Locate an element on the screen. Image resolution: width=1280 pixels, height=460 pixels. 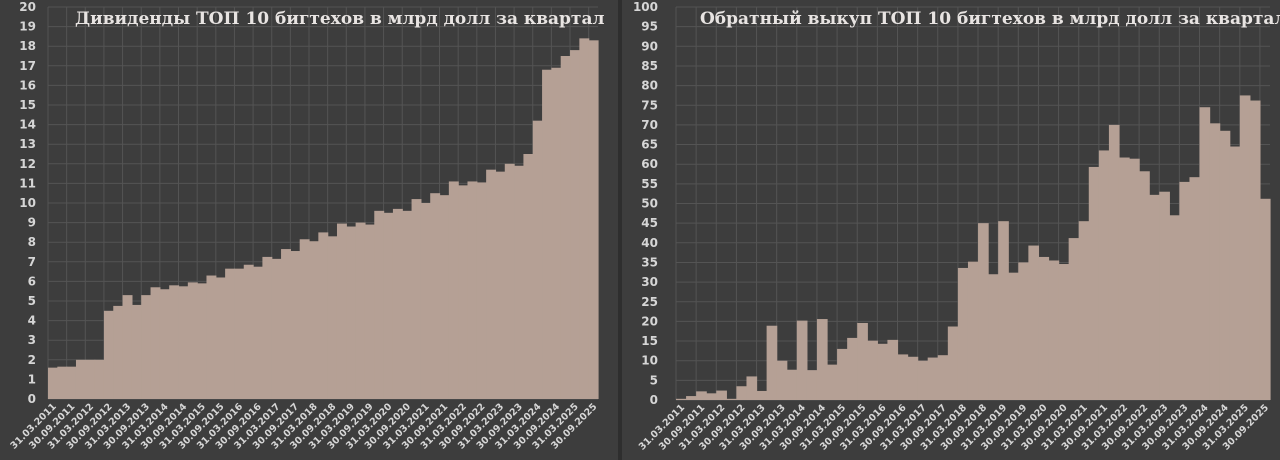
y-tick-label: 19 is located at coordinates (27, 27).